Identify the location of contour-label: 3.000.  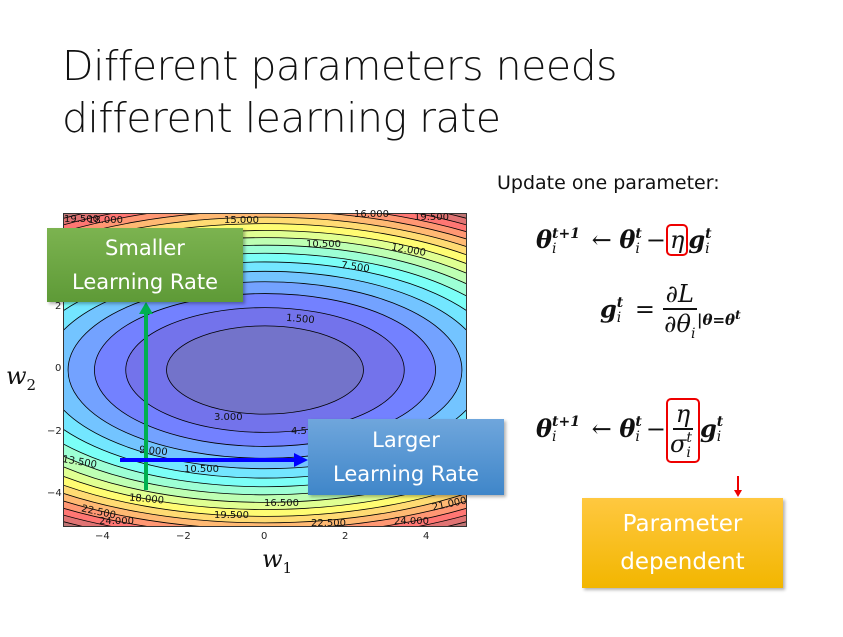
(228, 417).